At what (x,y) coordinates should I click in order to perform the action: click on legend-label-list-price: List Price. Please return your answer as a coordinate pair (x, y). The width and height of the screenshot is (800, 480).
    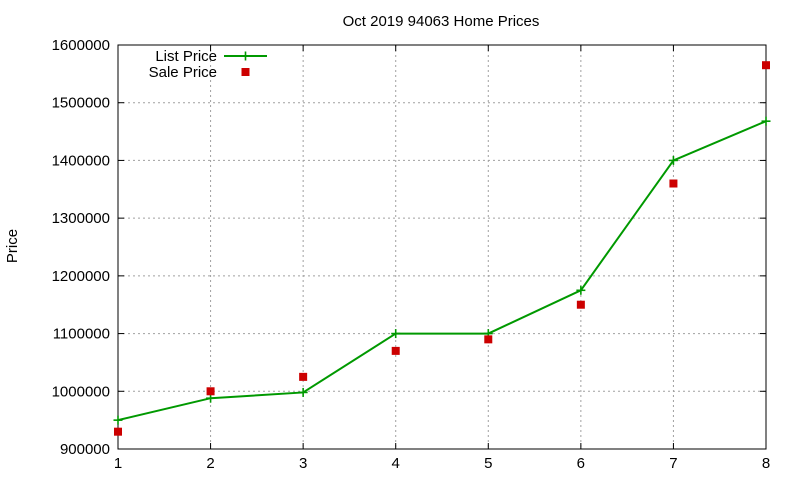
    Looking at the image, I should click on (186, 56).